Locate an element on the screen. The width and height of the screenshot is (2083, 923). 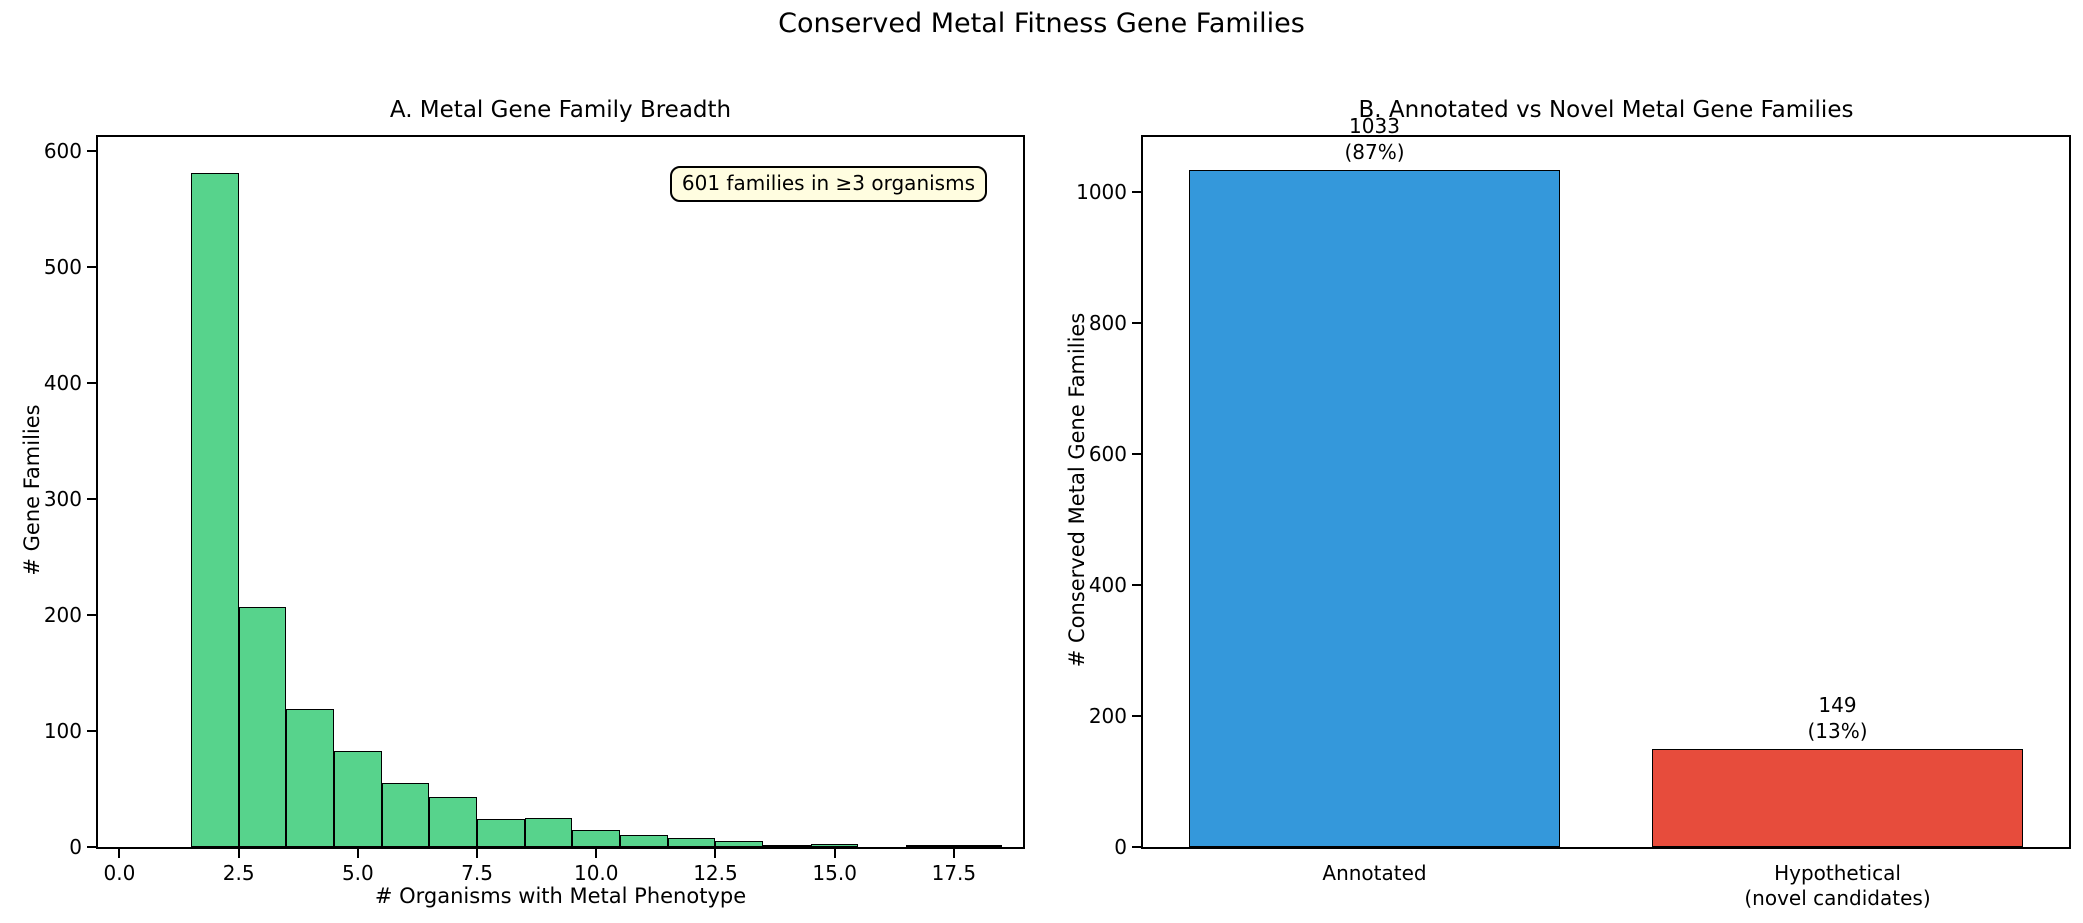
y-tick-label: 800 is located at coordinates (1107, 323).